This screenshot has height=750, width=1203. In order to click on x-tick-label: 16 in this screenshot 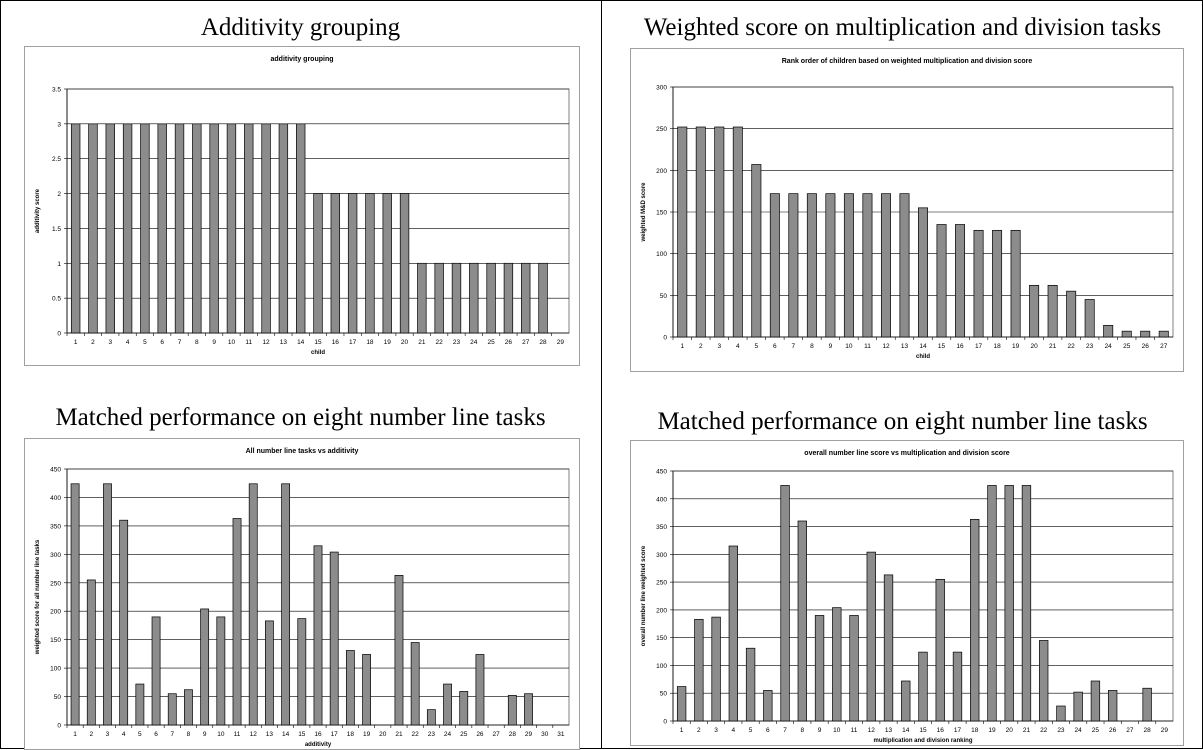, I will do `click(960, 346)`.